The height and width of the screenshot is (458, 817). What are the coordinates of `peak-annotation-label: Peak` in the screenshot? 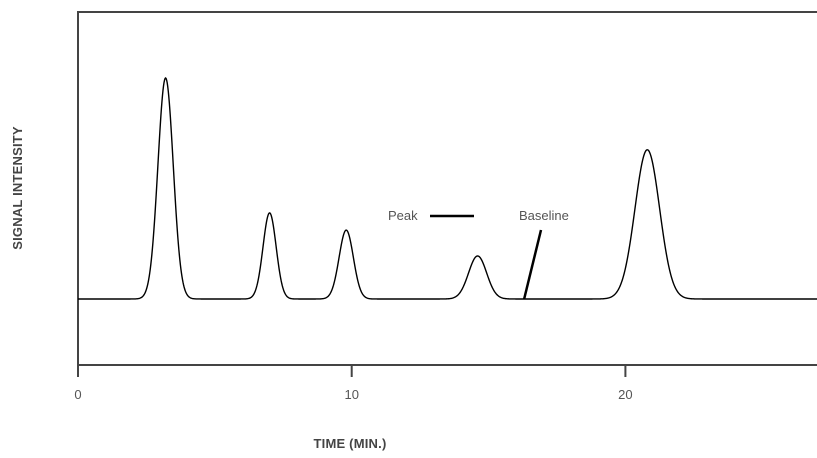 It's located at (403, 215).